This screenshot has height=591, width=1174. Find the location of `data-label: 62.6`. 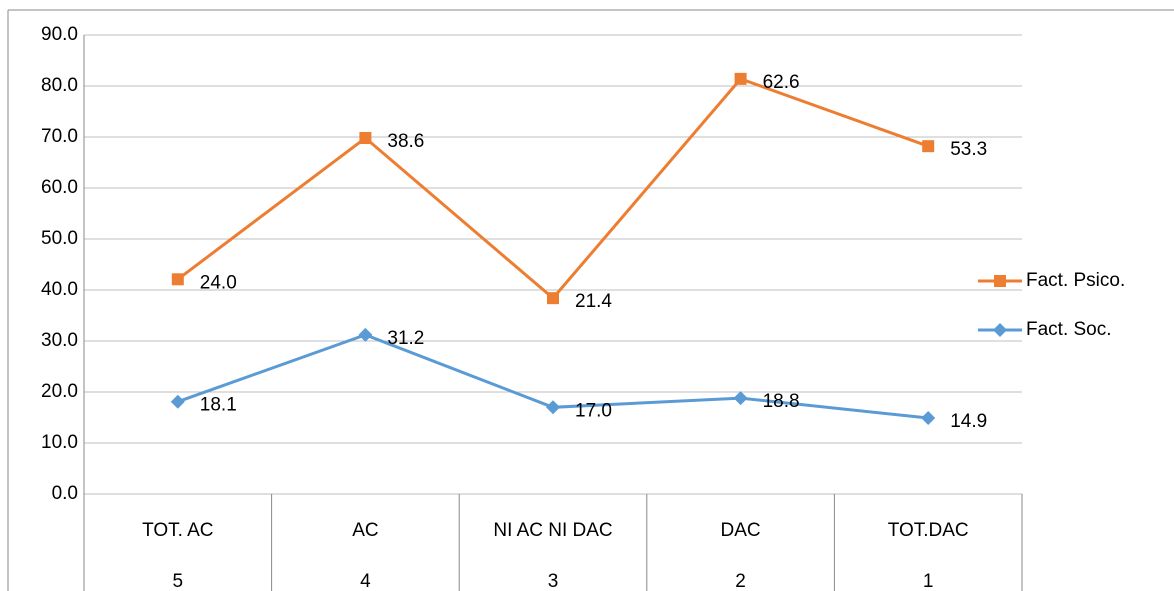

data-label: 62.6 is located at coordinates (781, 82).